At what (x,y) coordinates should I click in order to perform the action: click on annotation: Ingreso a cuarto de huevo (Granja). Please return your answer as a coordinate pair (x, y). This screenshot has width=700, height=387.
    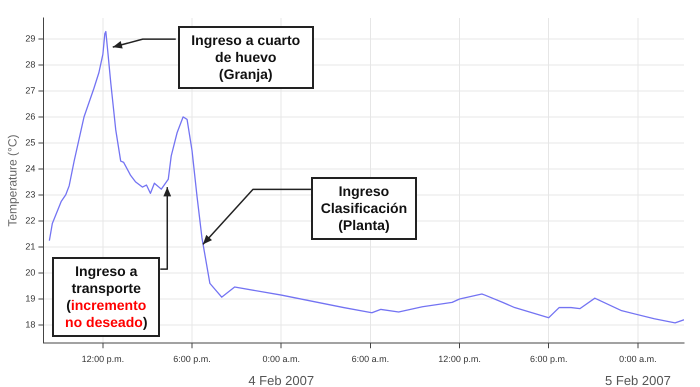
    Looking at the image, I should click on (246, 58).